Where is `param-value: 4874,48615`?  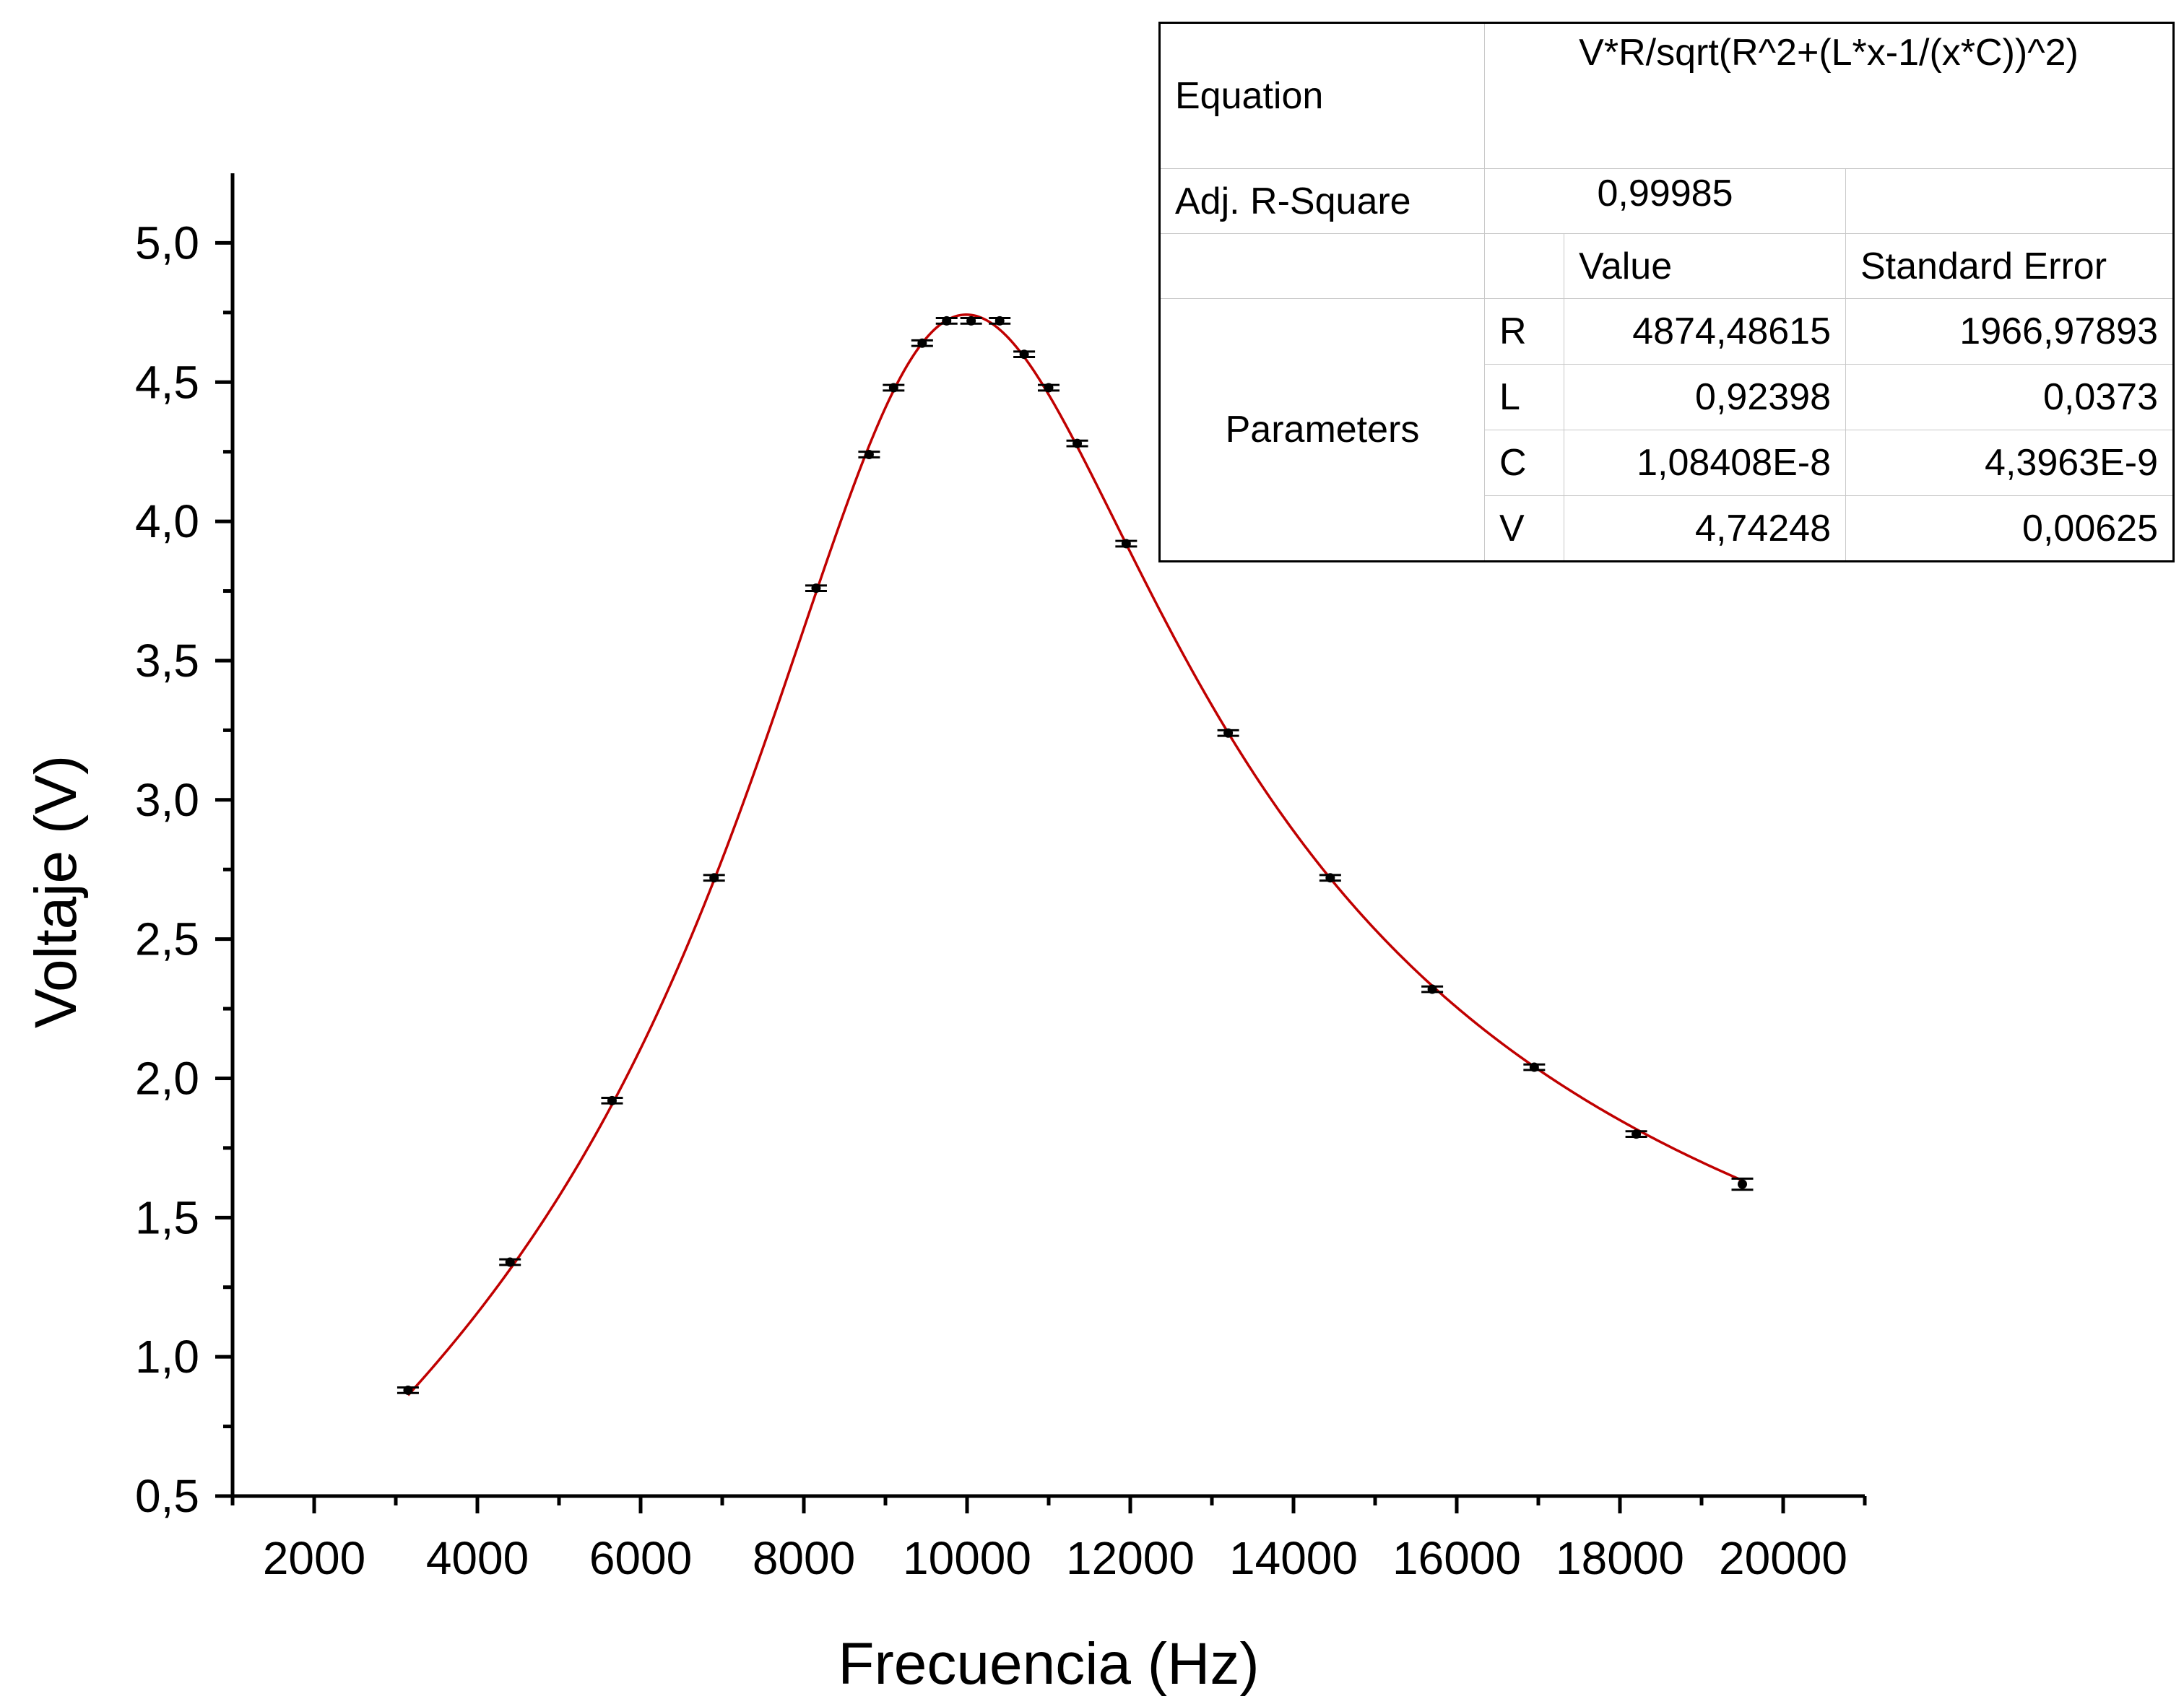 param-value: 4874,48615 is located at coordinates (1705, 331).